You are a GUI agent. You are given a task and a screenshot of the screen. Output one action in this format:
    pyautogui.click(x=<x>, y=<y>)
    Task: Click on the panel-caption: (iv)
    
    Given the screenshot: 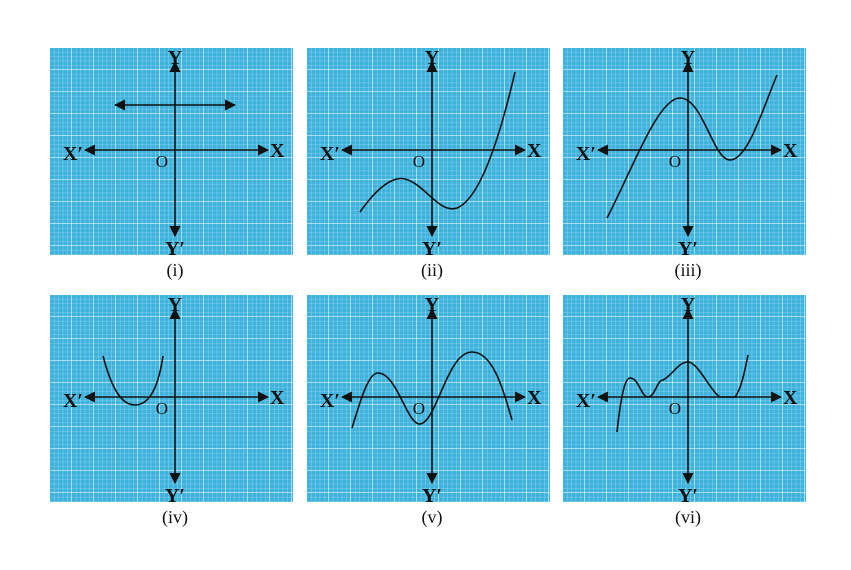 What is the action you would take?
    pyautogui.click(x=175, y=517)
    